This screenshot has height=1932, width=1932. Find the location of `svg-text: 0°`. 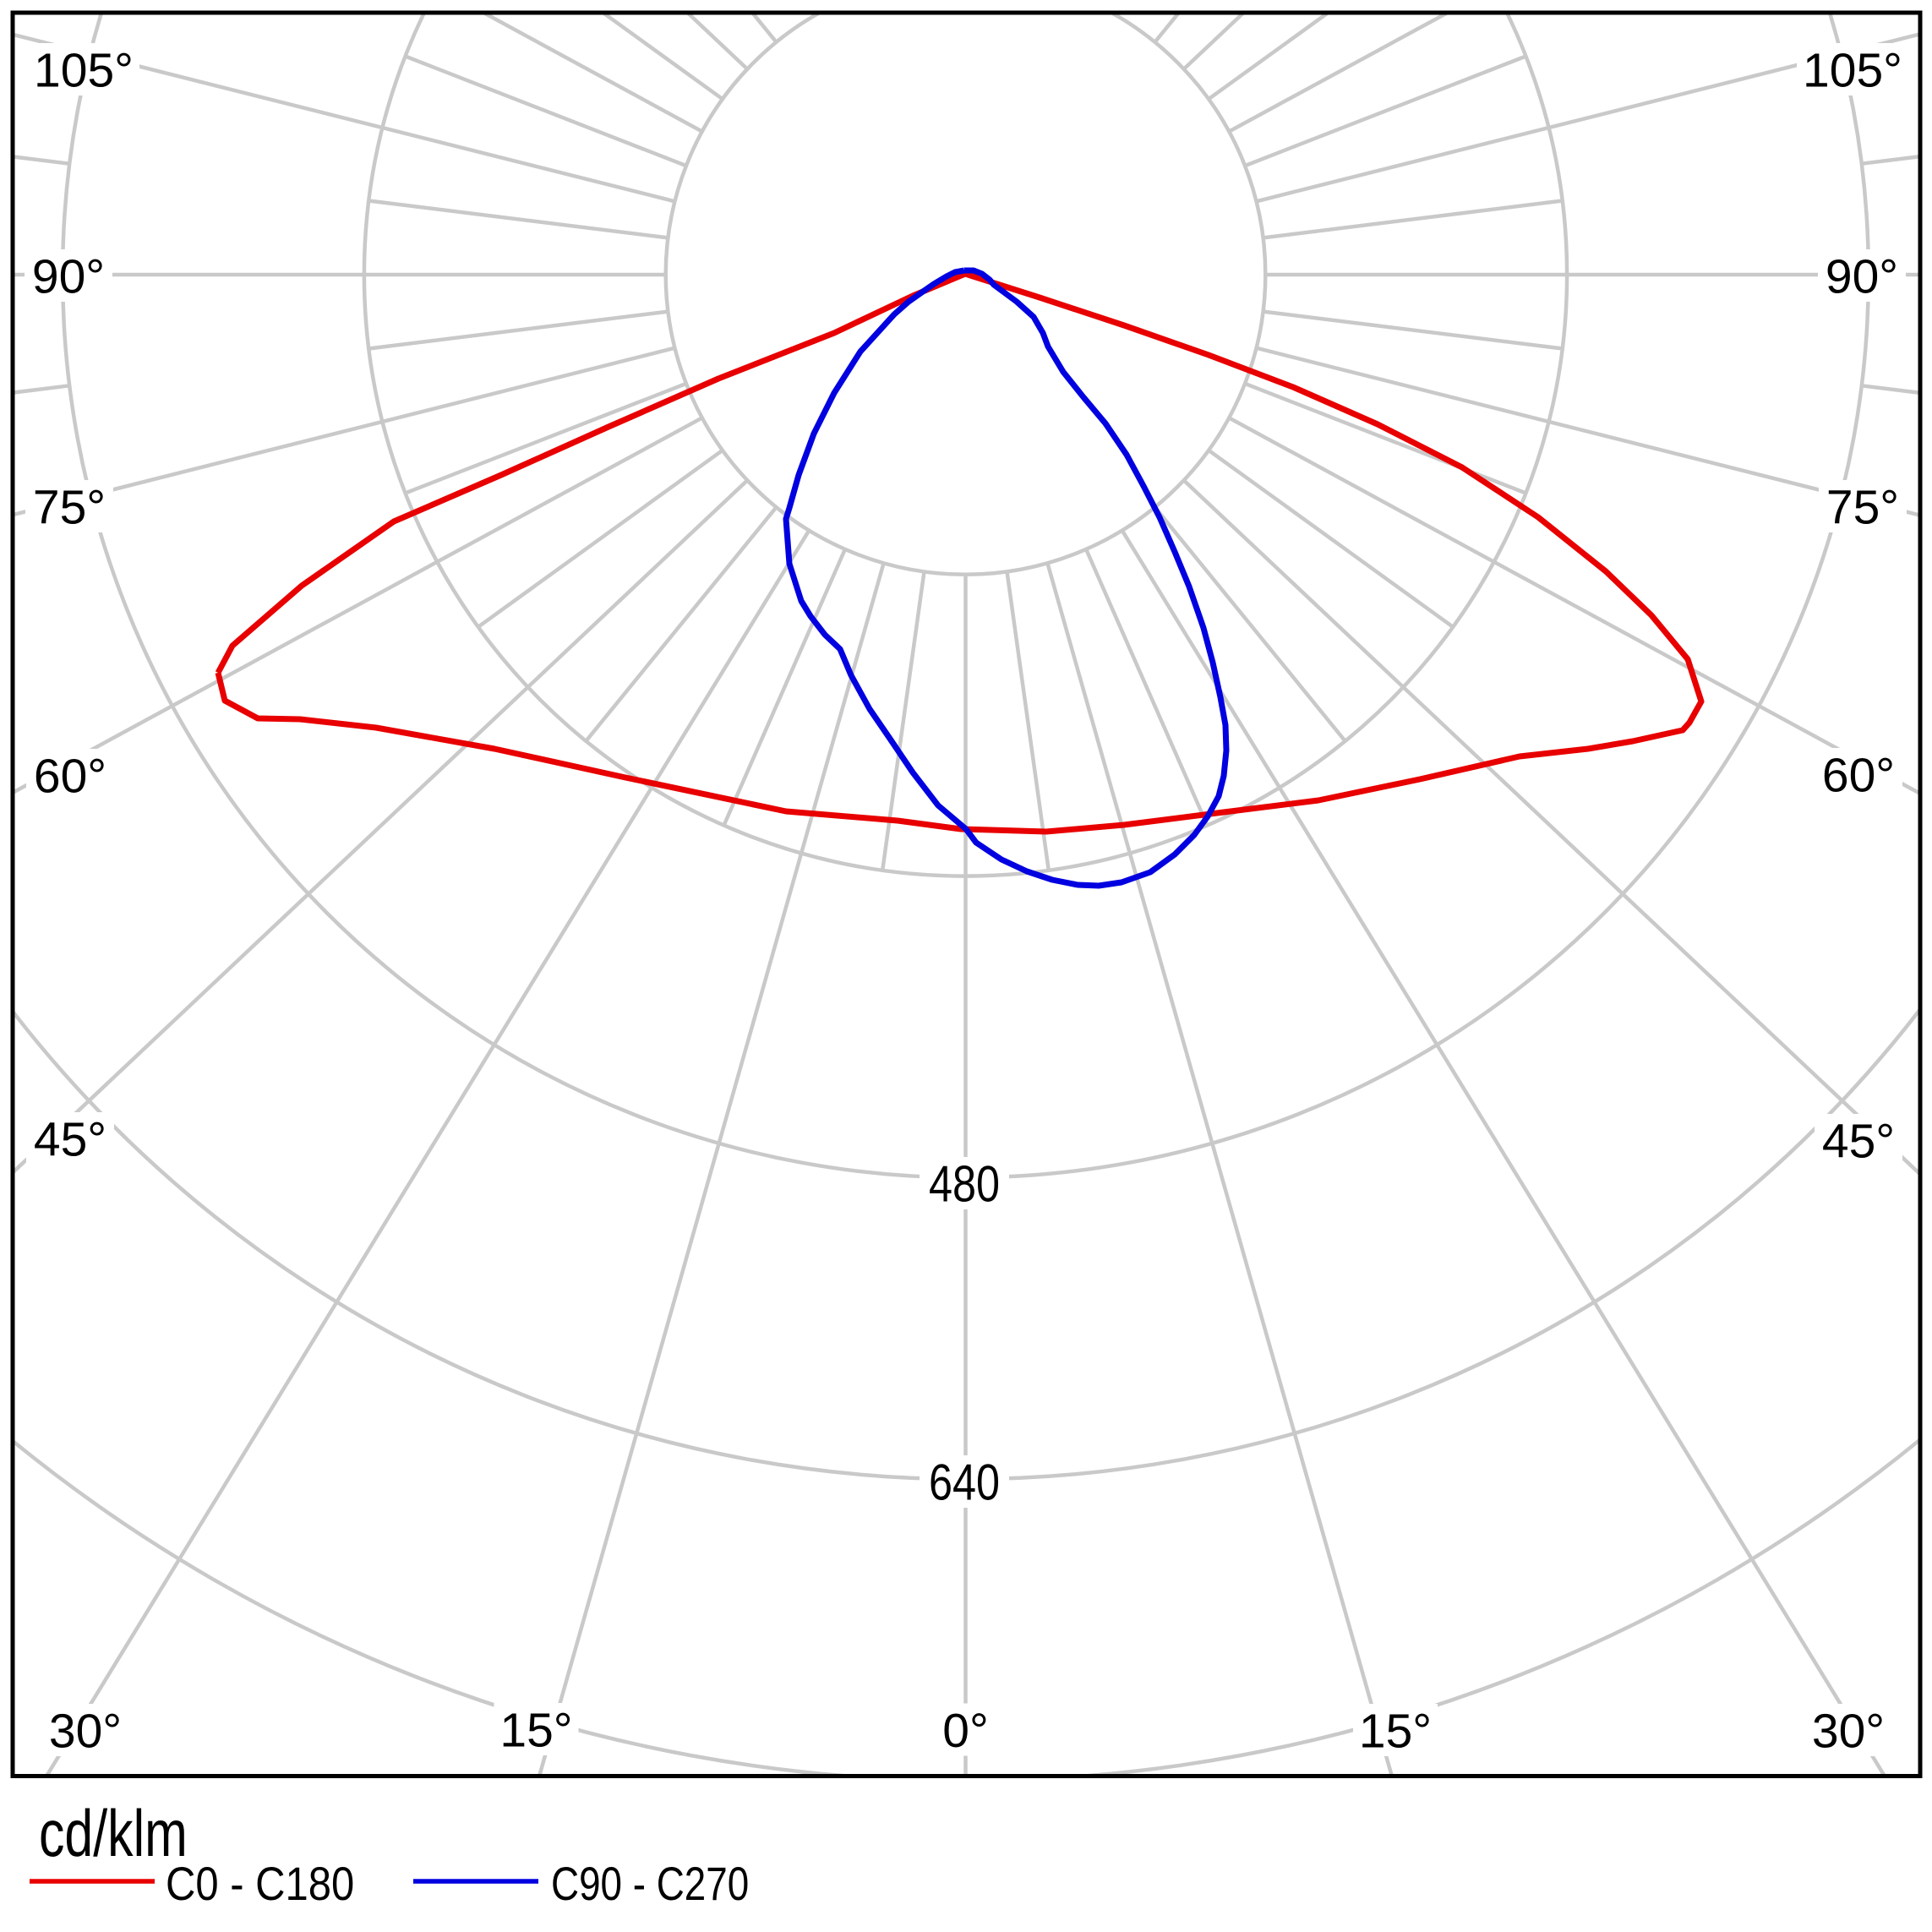

svg-text: 0° is located at coordinates (965, 1731).